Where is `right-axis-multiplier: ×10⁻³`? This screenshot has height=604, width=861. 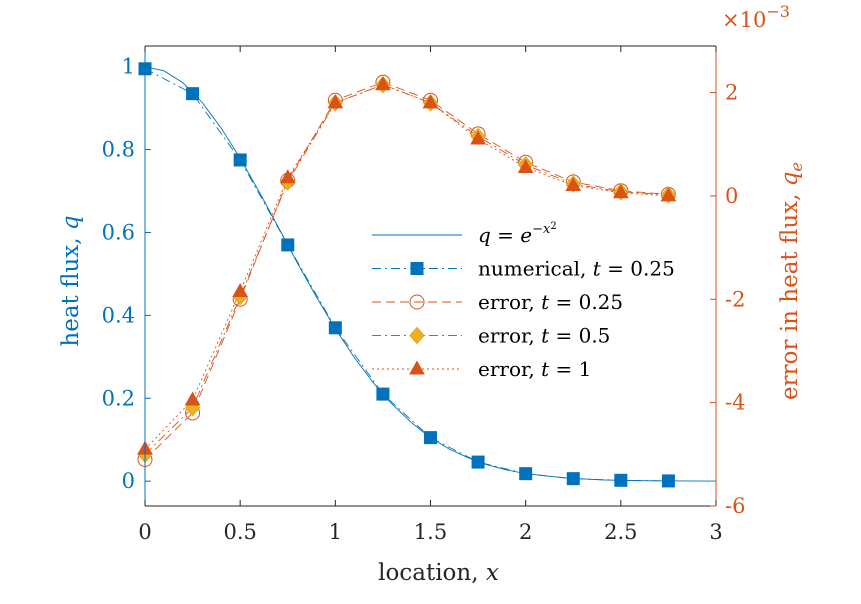 right-axis-multiplier: ×10⁻³ is located at coordinates (756, 17).